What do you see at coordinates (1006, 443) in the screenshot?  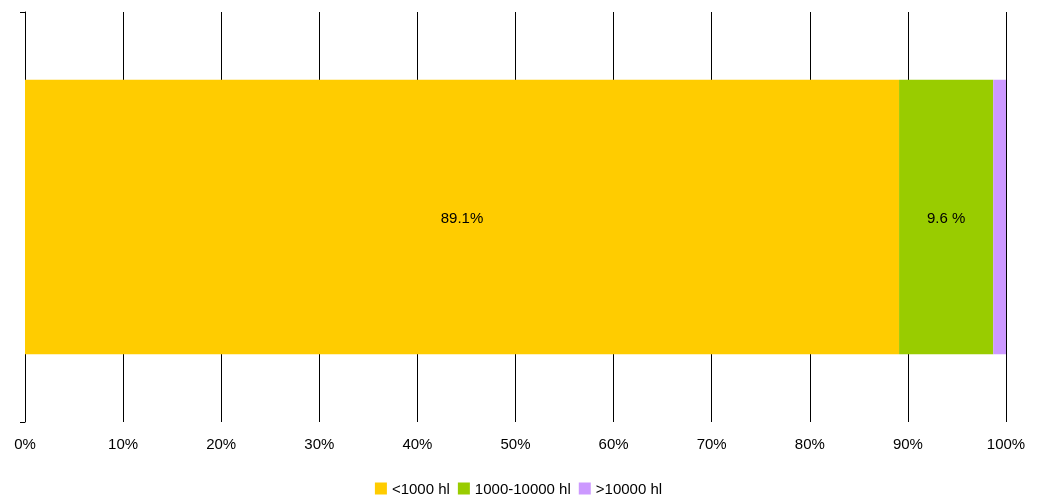 I see `x-tick-label: 100%` at bounding box center [1006, 443].